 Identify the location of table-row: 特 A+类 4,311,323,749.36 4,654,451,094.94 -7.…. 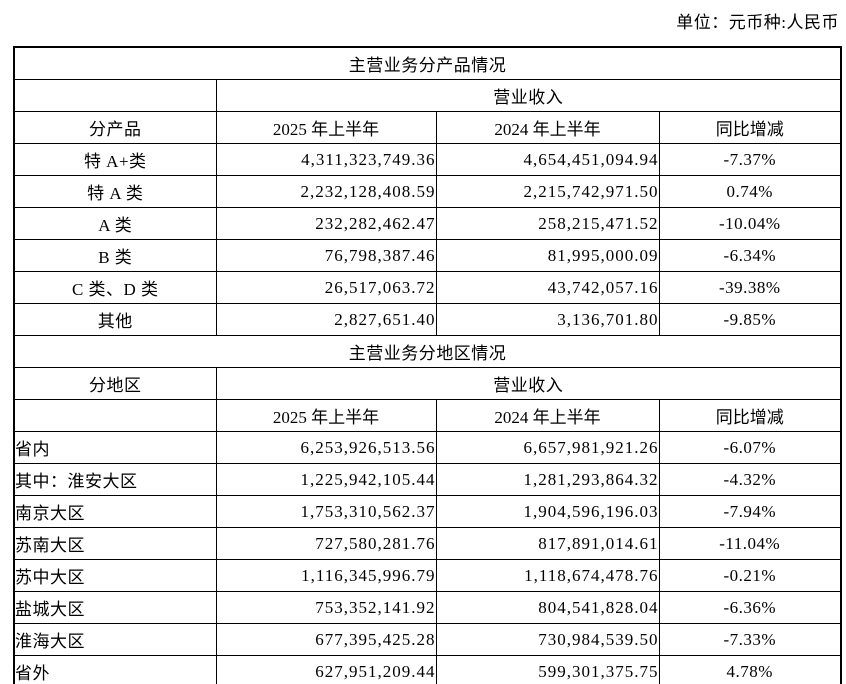
(427, 159).